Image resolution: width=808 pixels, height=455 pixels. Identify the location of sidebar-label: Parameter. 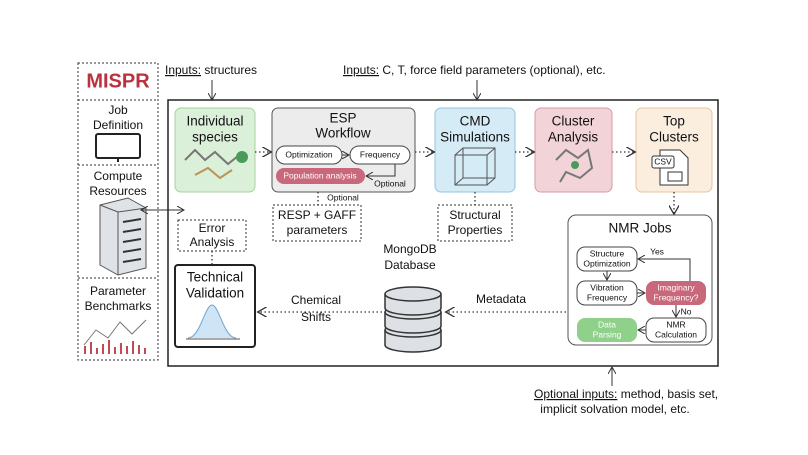
(118, 291).